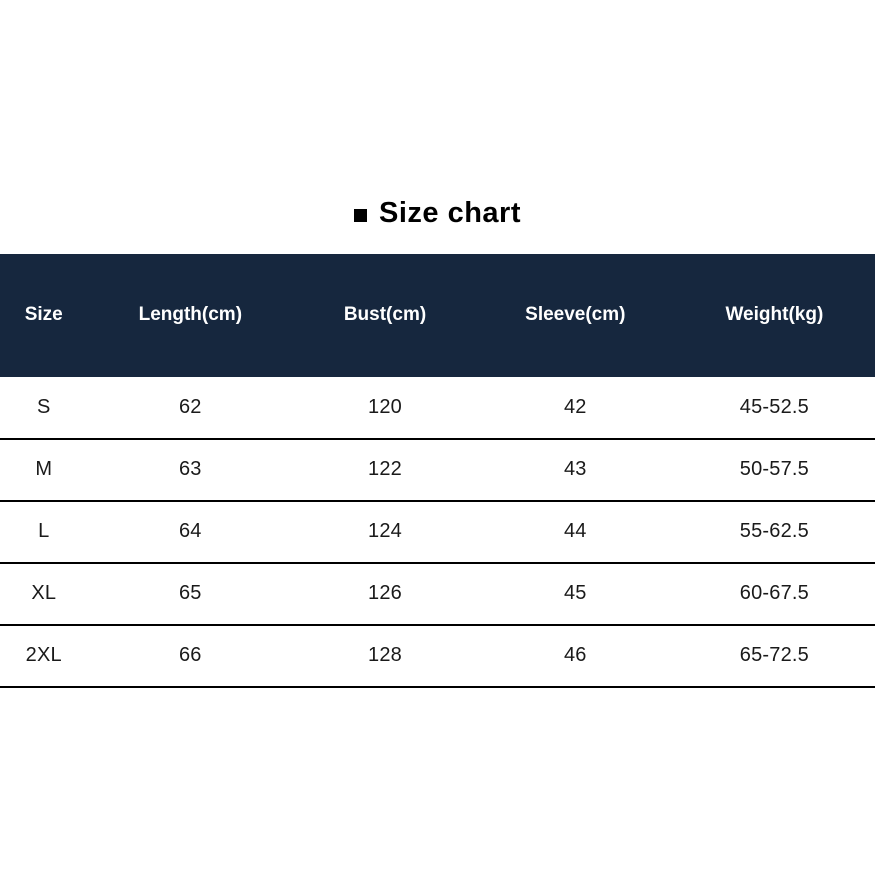 The width and height of the screenshot is (875, 875). Describe the element at coordinates (44, 656) in the screenshot. I see `cell-size: 2XL` at that location.